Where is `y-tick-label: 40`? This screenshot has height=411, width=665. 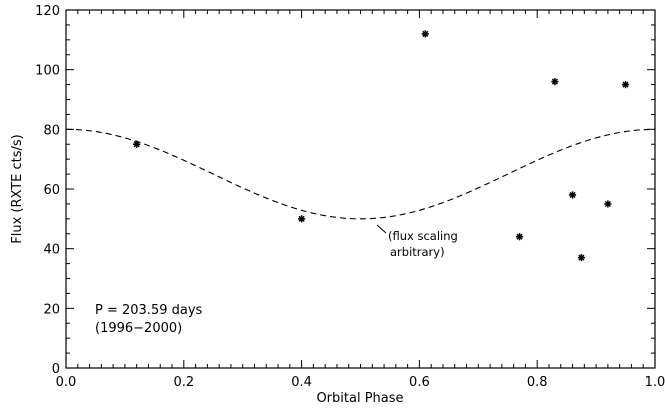 y-tick-label: 40 is located at coordinates (51, 250).